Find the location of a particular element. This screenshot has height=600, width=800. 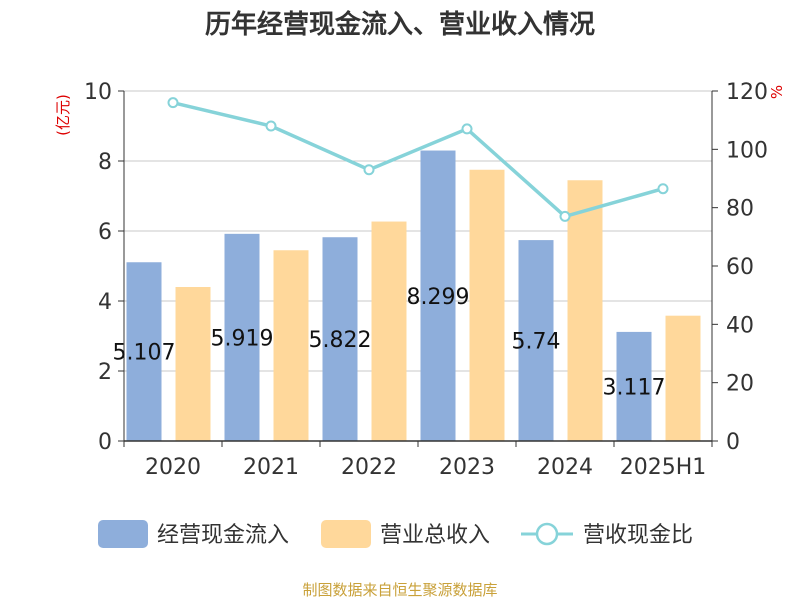

left-tick-label: 6 is located at coordinates (105, 232).